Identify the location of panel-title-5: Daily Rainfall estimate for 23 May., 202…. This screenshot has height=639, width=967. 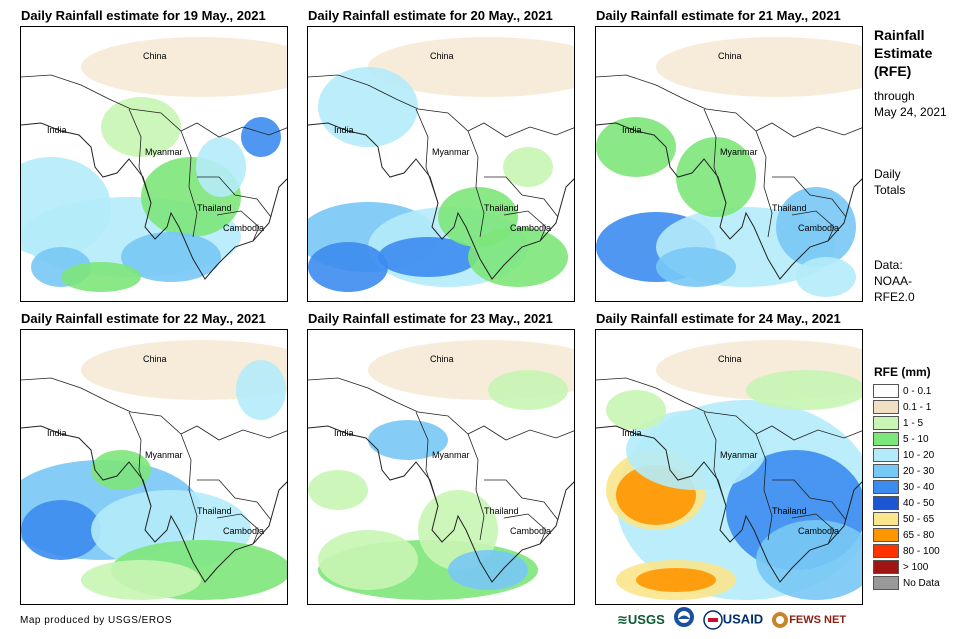
(430, 318).